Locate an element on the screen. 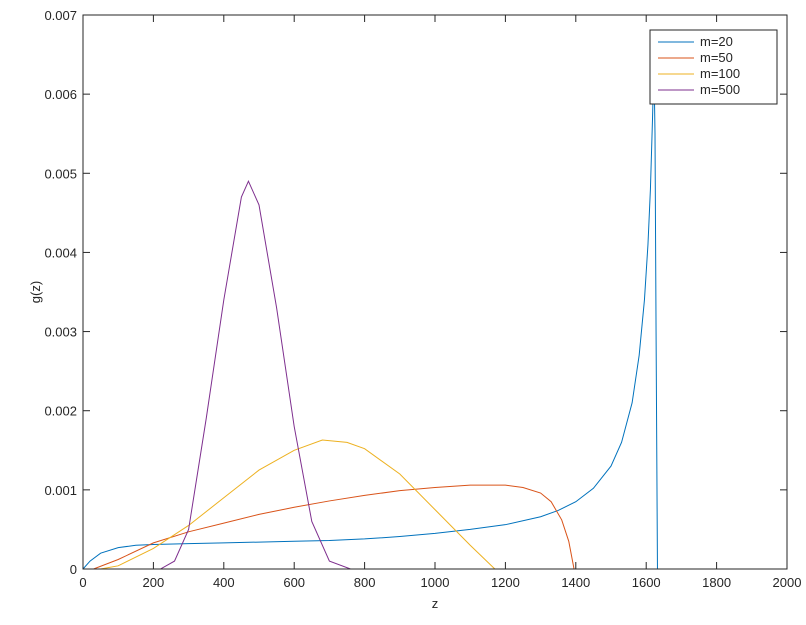 This screenshot has height=625, width=806. legend-label: m=20 is located at coordinates (716, 41).